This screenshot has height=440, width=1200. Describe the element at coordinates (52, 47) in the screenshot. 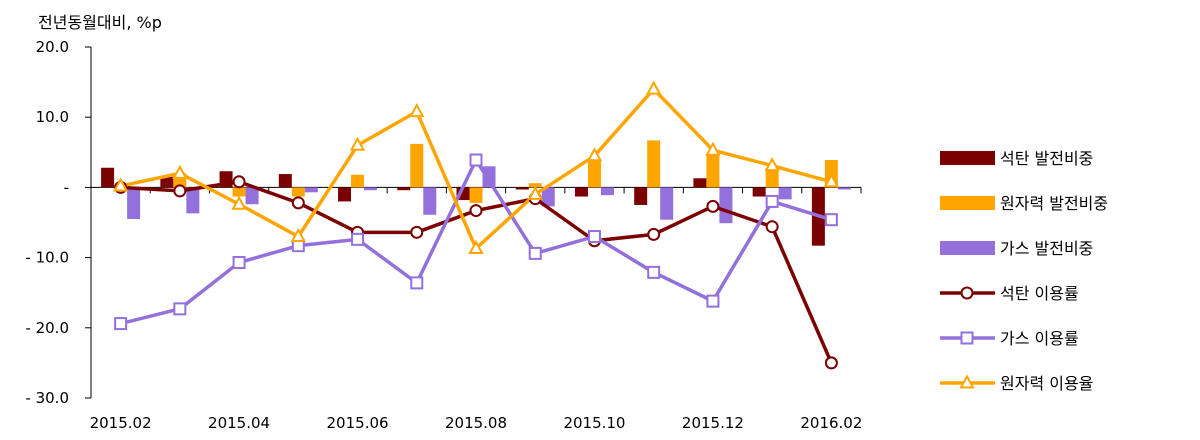

I see `y-tick-label: 20.0` at that location.